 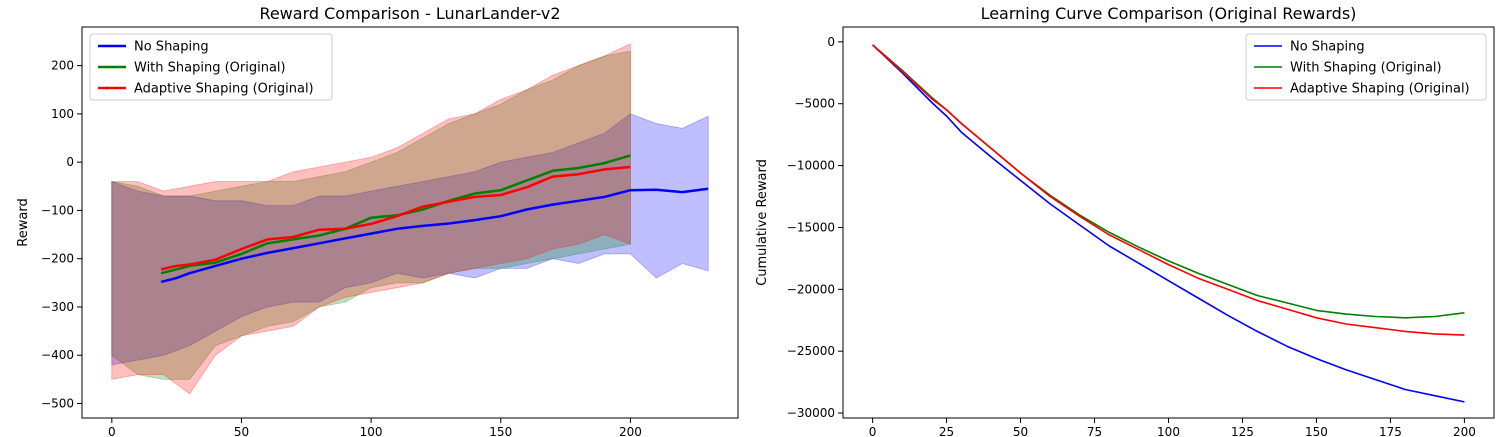 What do you see at coordinates (811, 289) in the screenshot?
I see `y-tick-label: −20000` at bounding box center [811, 289].